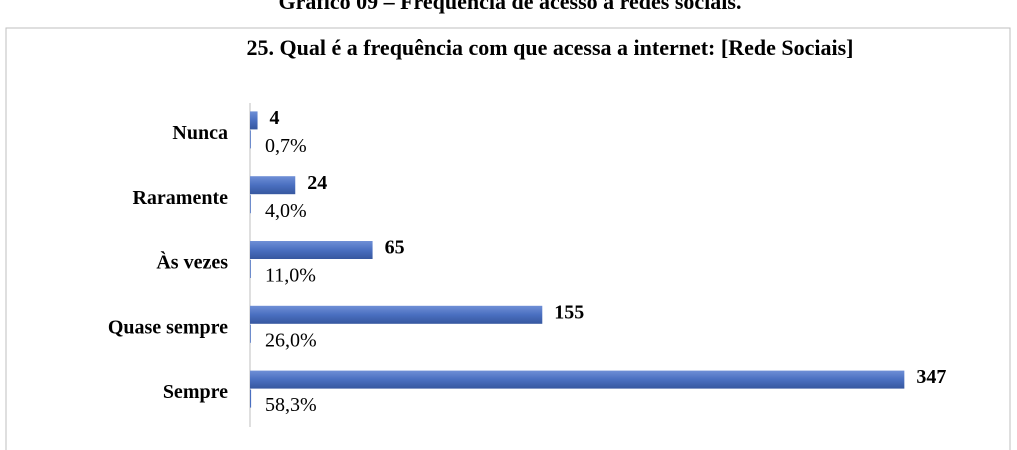 Image resolution: width=1017 pixels, height=450 pixels. Describe the element at coordinates (286, 211) in the screenshot. I see `value-label: 4,0%` at that location.